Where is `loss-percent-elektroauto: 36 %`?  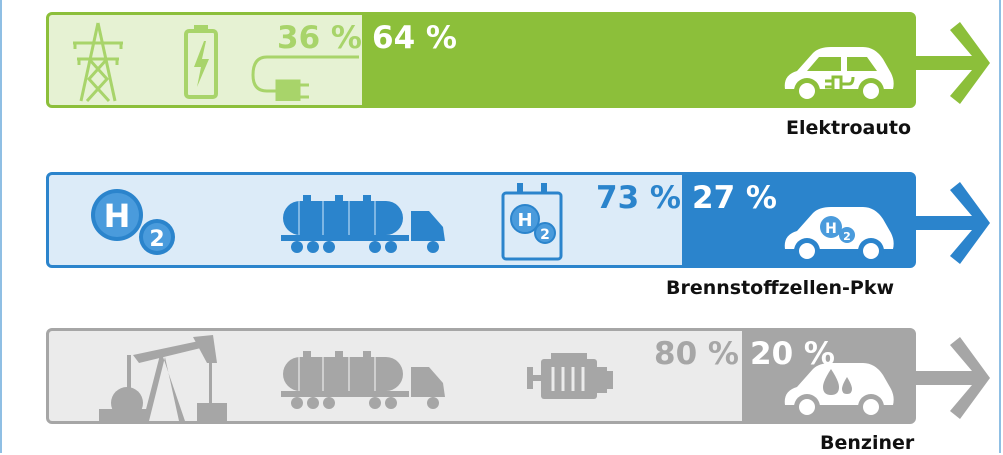
loss-percent-elektroauto: 36 % is located at coordinates (319, 38).